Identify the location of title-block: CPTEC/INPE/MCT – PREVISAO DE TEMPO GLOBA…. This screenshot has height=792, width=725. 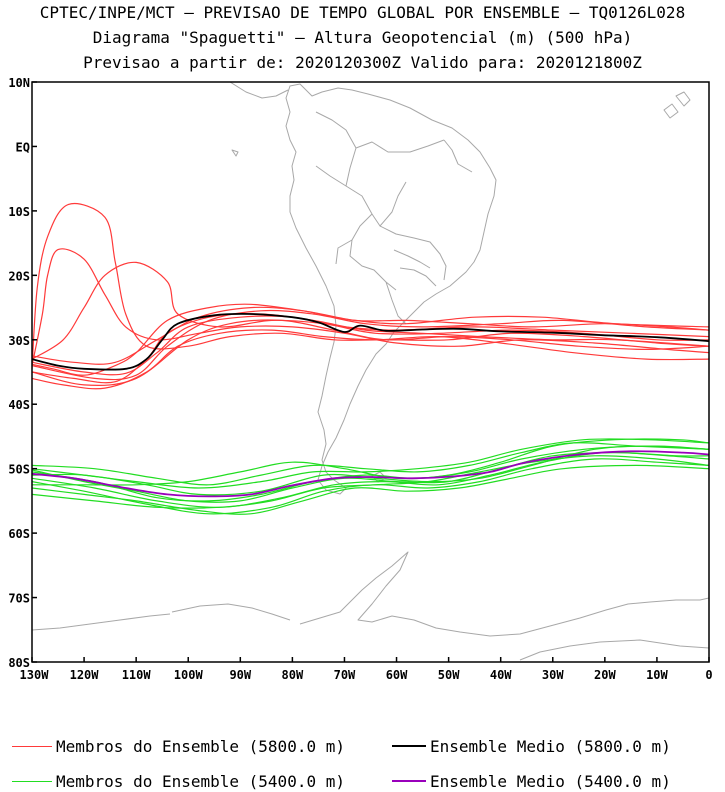
(362, 37).